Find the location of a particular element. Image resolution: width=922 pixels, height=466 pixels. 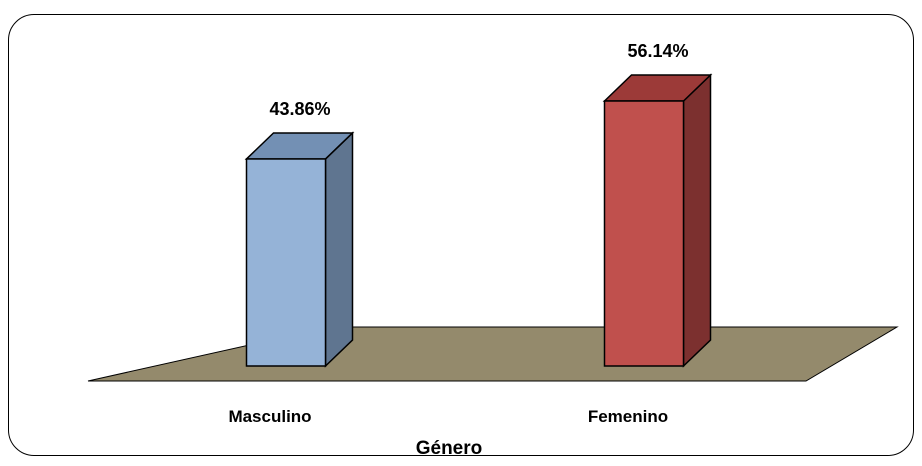

bar-femenino is located at coordinates (644, 233).